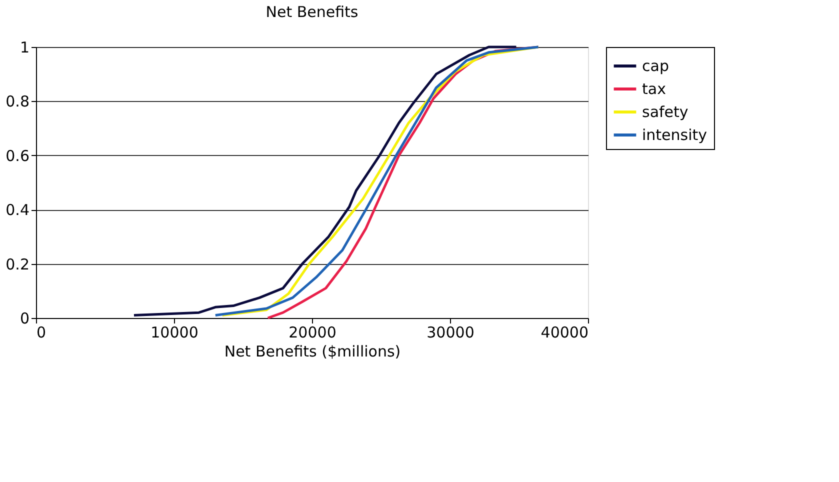  Describe the element at coordinates (655, 66) in the screenshot. I see `legend-label: cap` at that location.